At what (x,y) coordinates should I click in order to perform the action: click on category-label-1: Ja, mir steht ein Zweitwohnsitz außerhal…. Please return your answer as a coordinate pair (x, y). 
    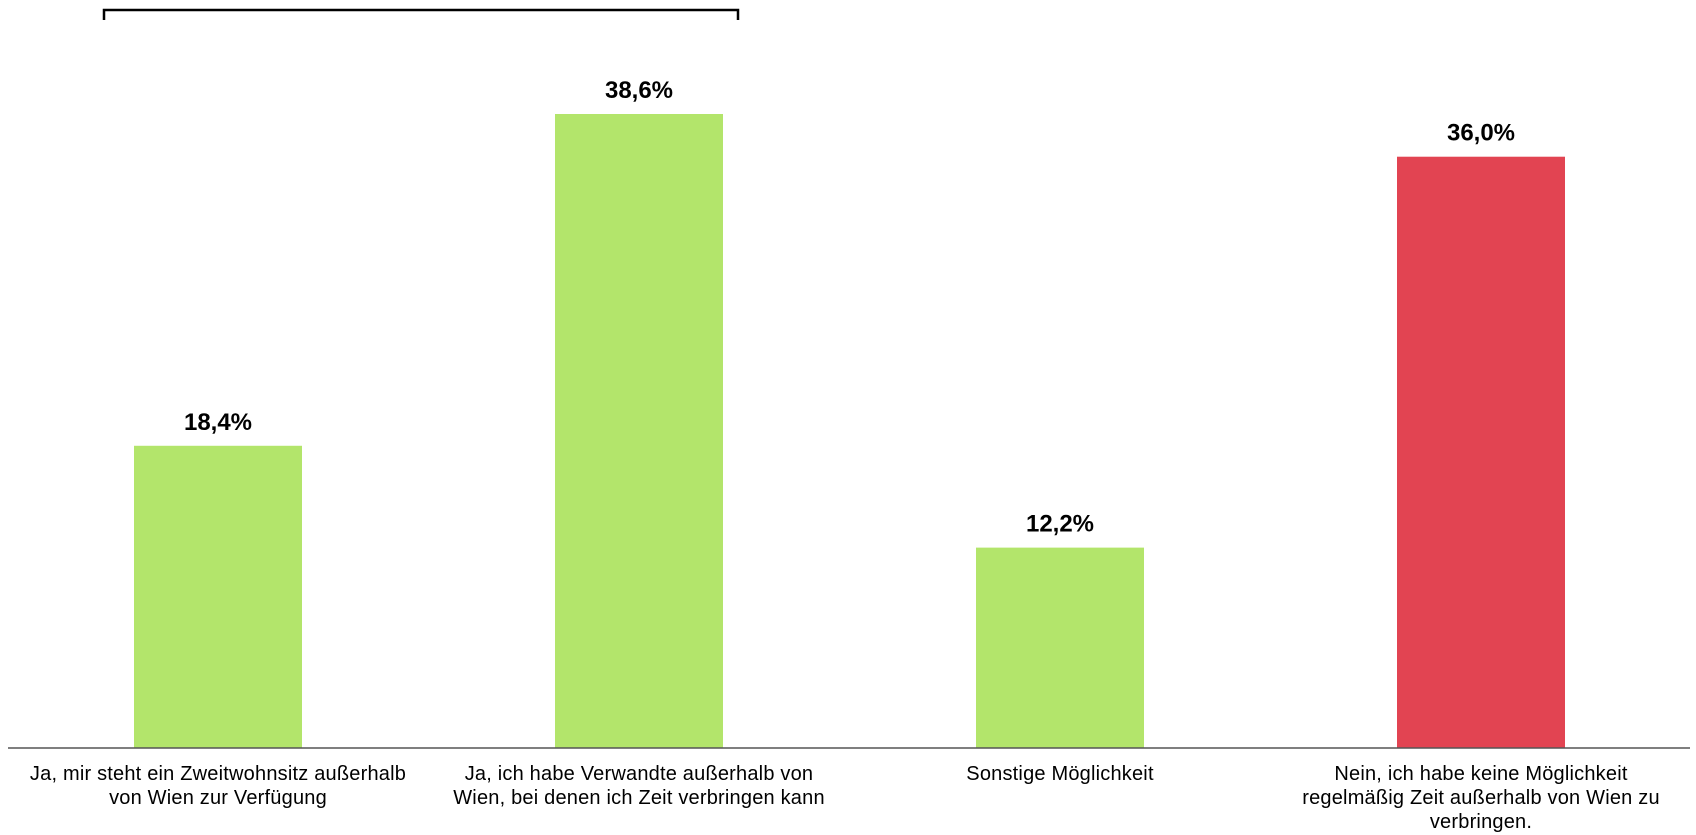
    Looking at the image, I should click on (218, 786).